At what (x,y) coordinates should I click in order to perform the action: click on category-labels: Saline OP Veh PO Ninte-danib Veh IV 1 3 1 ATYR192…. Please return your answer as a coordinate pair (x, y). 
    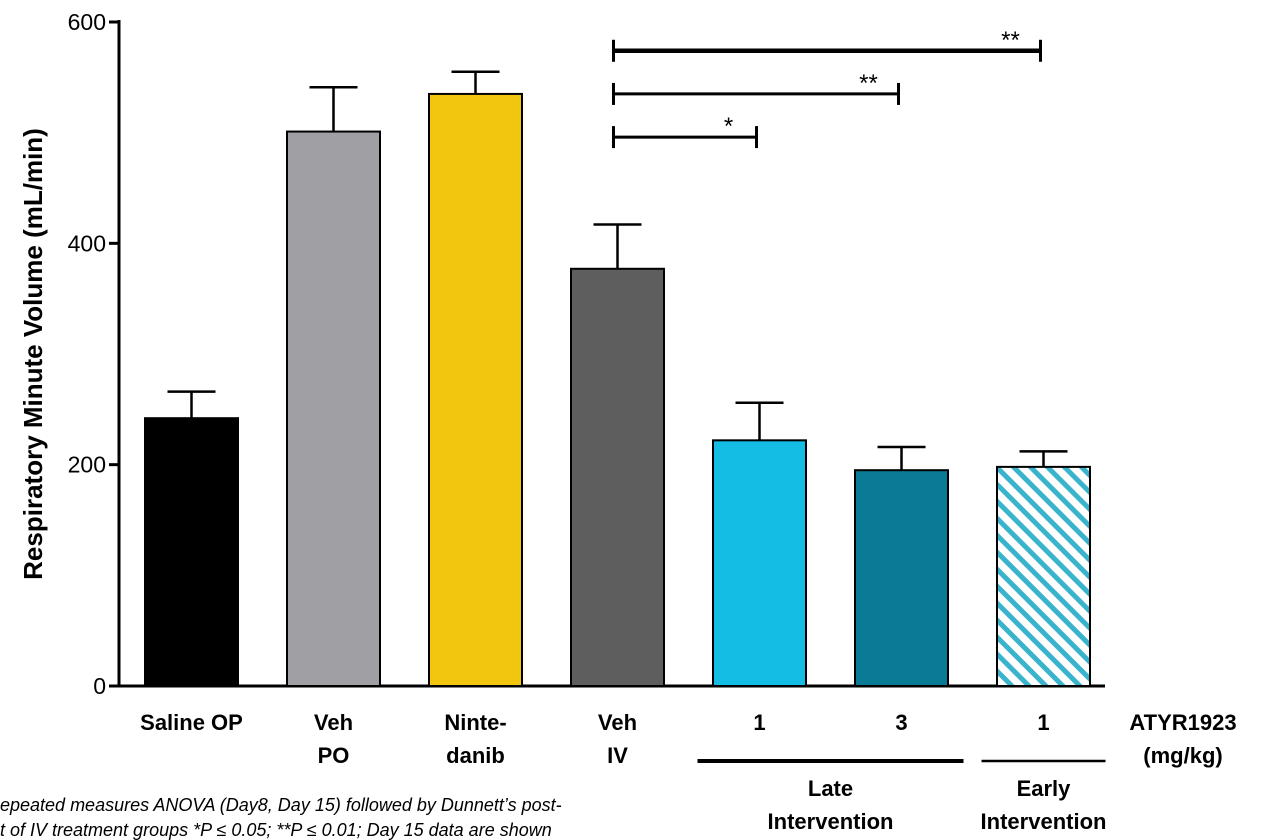
    Looking at the image, I should click on (688, 772).